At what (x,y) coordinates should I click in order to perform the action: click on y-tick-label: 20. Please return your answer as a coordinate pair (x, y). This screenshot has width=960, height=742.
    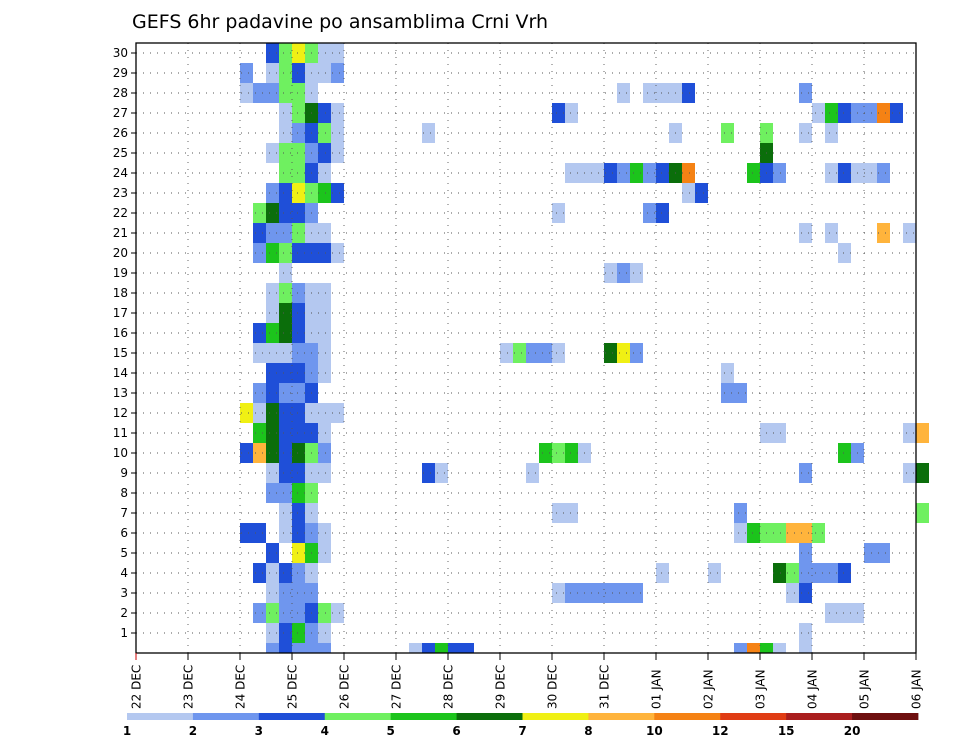
    Looking at the image, I should click on (120, 253).